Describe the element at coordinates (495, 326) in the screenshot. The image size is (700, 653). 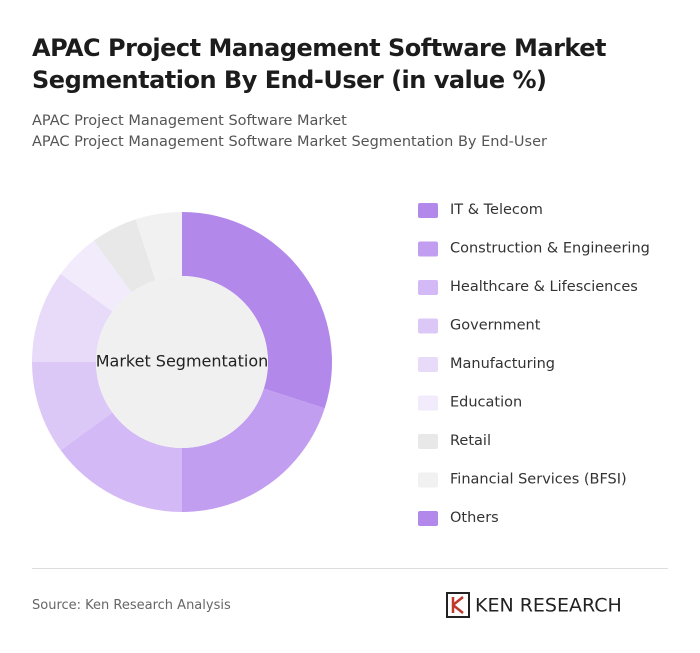
I see `legend-label: Government` at that location.